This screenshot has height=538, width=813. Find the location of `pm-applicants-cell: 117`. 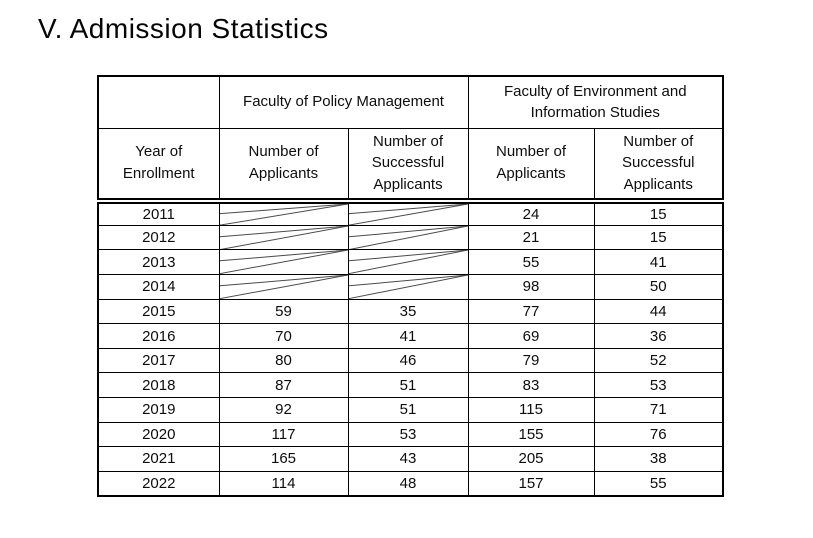

pm-applicants-cell: 117 is located at coordinates (283, 434).